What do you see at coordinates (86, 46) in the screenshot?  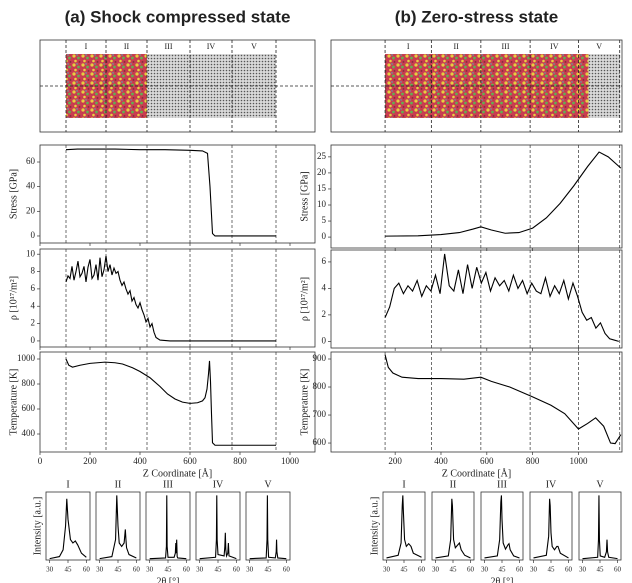 I see `region-label: I` at bounding box center [86, 46].